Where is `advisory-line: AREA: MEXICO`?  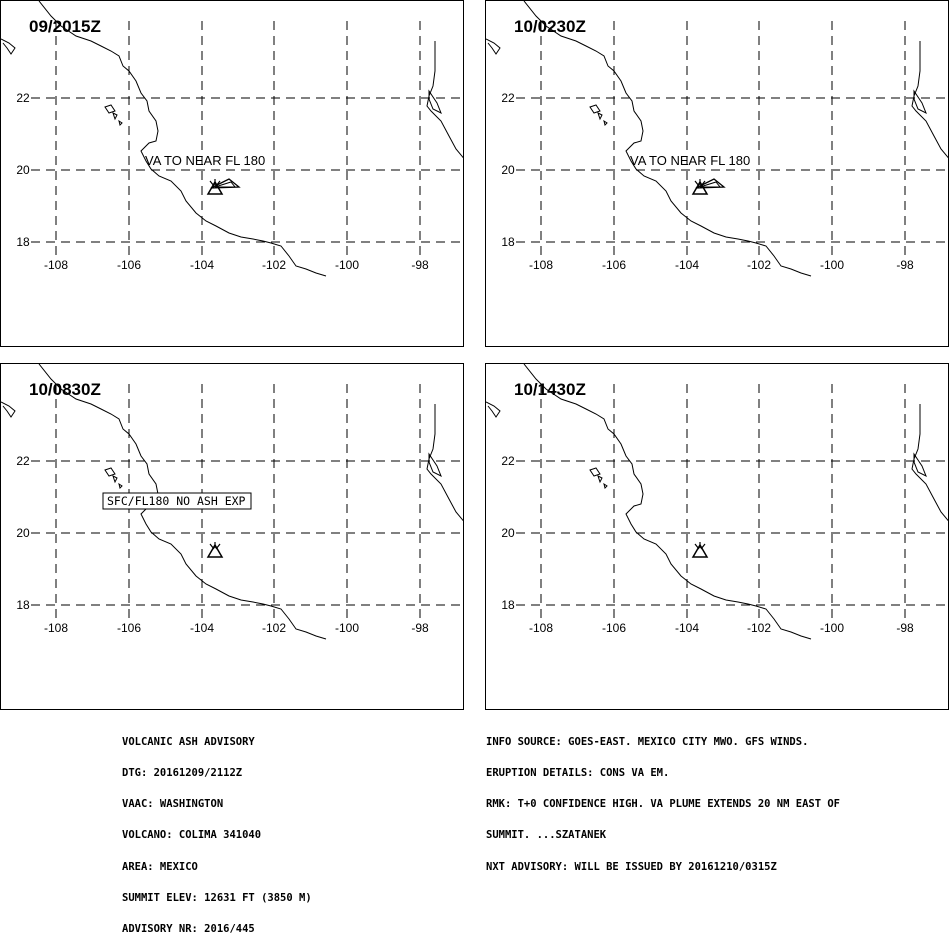 advisory-line: AREA: MEXICO is located at coordinates (160, 866).